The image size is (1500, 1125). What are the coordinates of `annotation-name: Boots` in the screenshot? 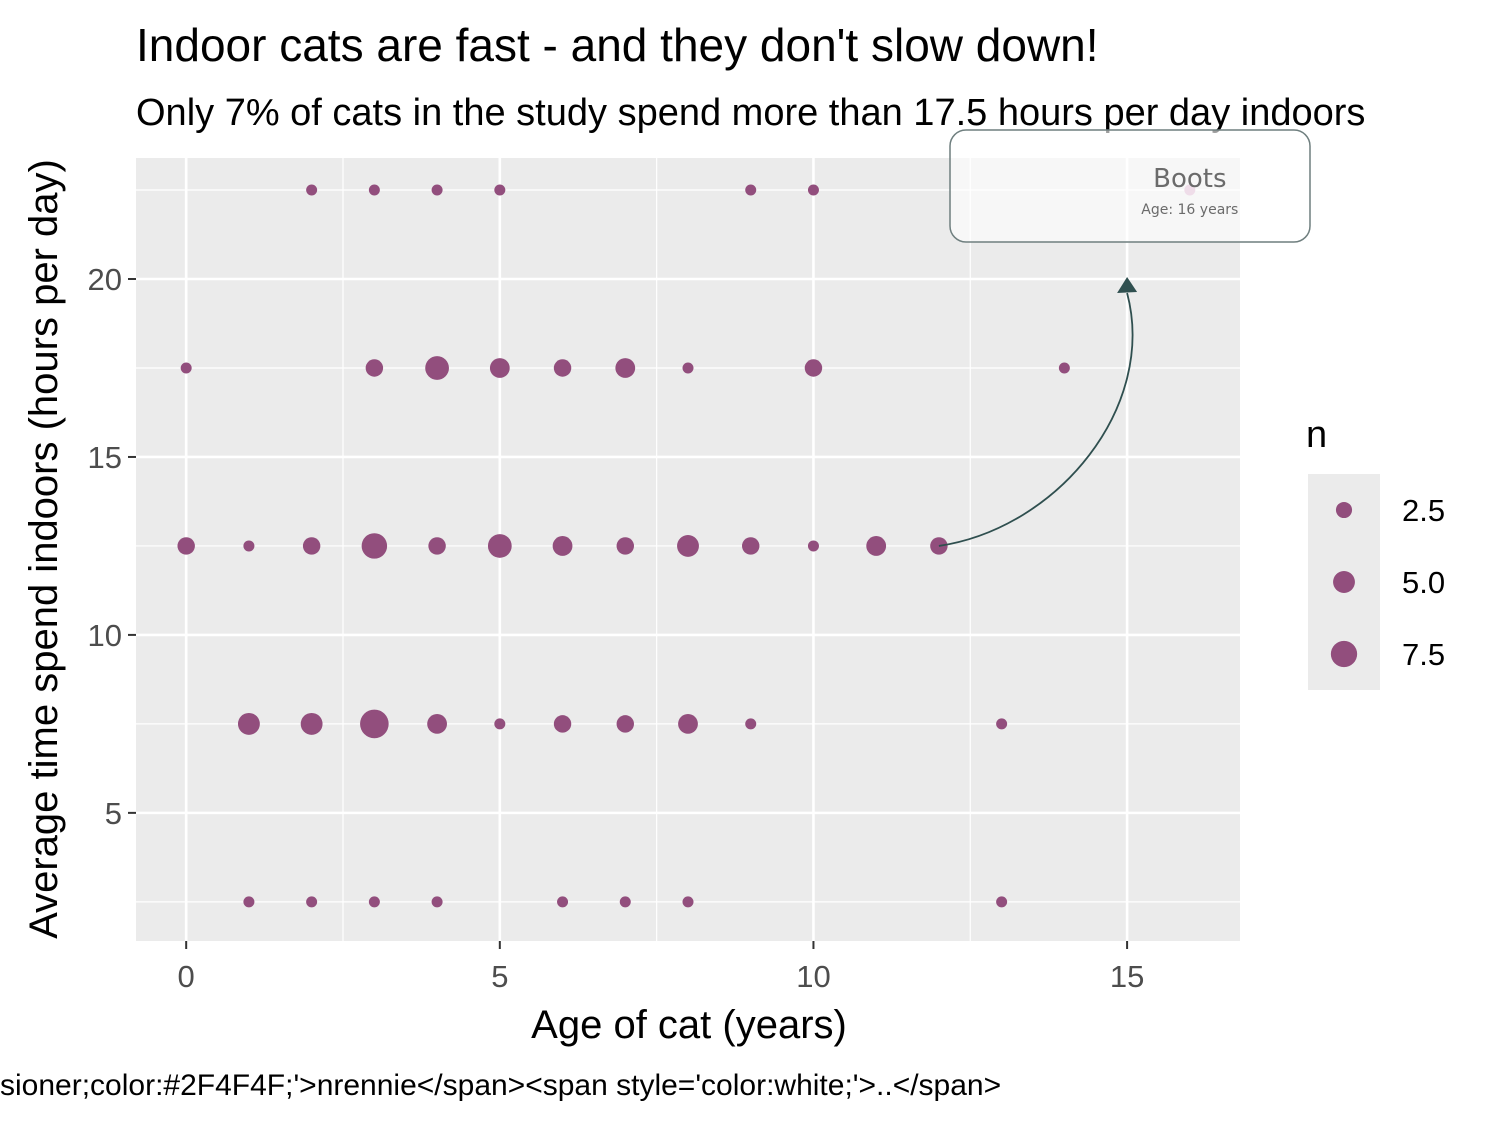 It's located at (1189, 179).